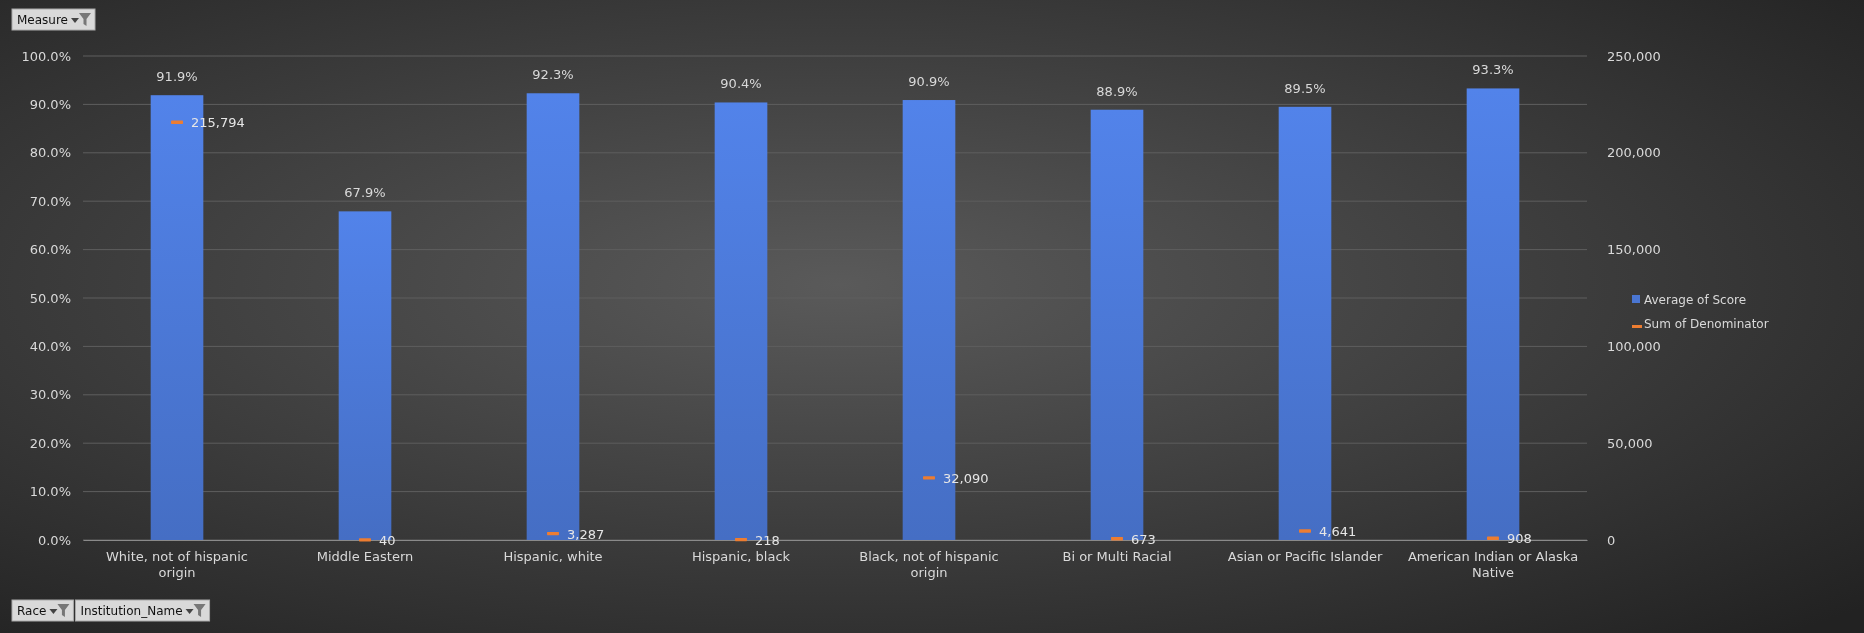  What do you see at coordinates (54, 540) in the screenshot?
I see `y-tick-label: 0.0%` at bounding box center [54, 540].